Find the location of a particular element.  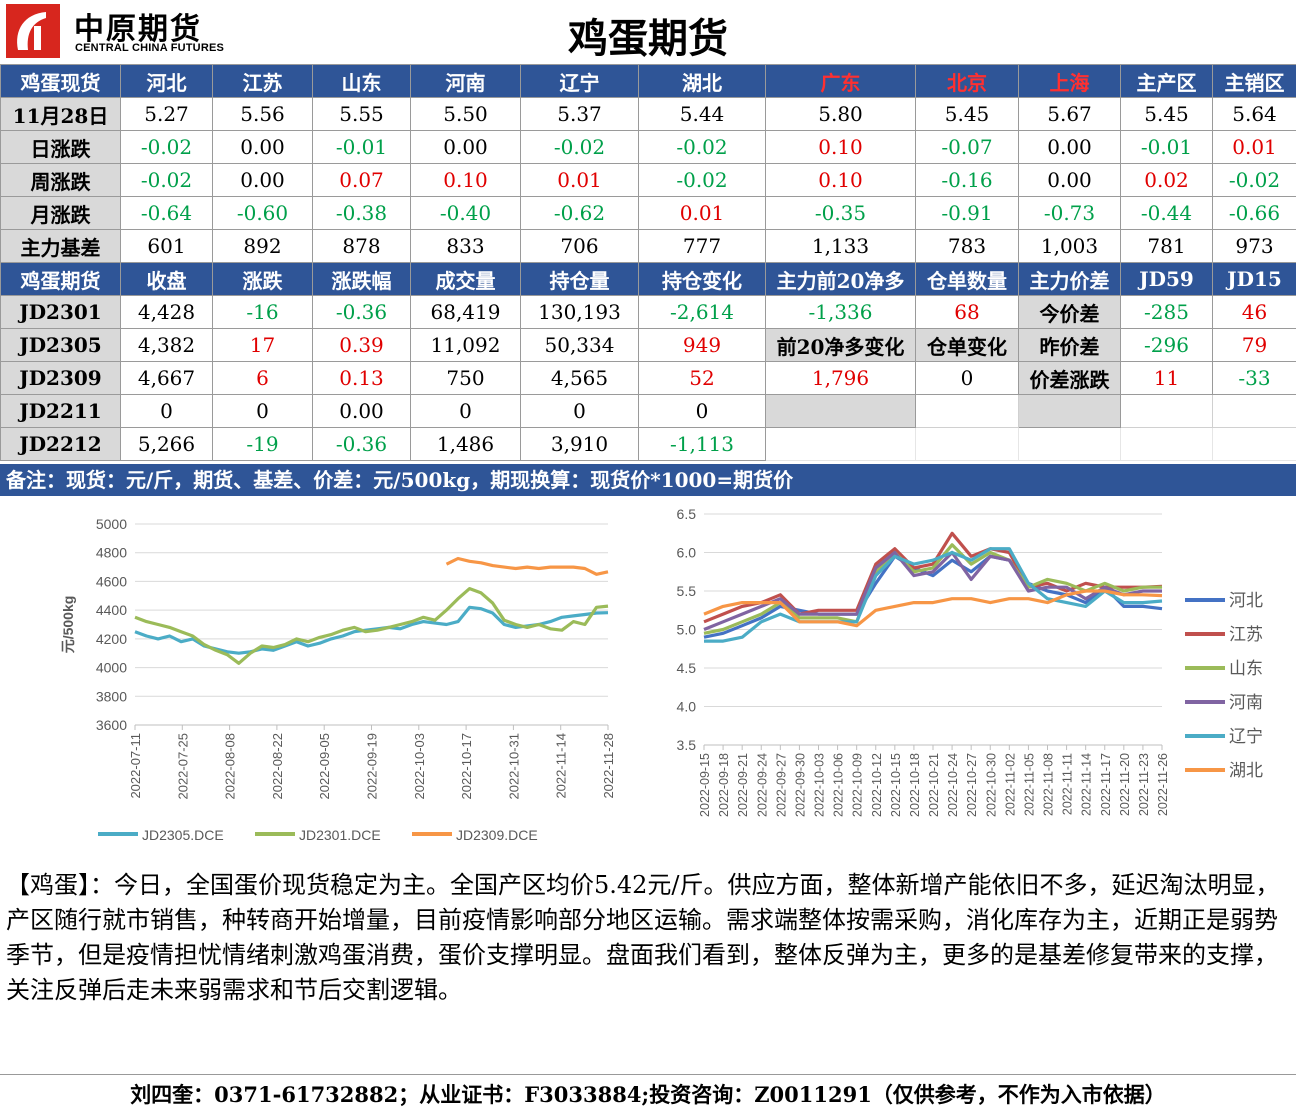

table-cell: 11,092 is located at coordinates (466, 345).